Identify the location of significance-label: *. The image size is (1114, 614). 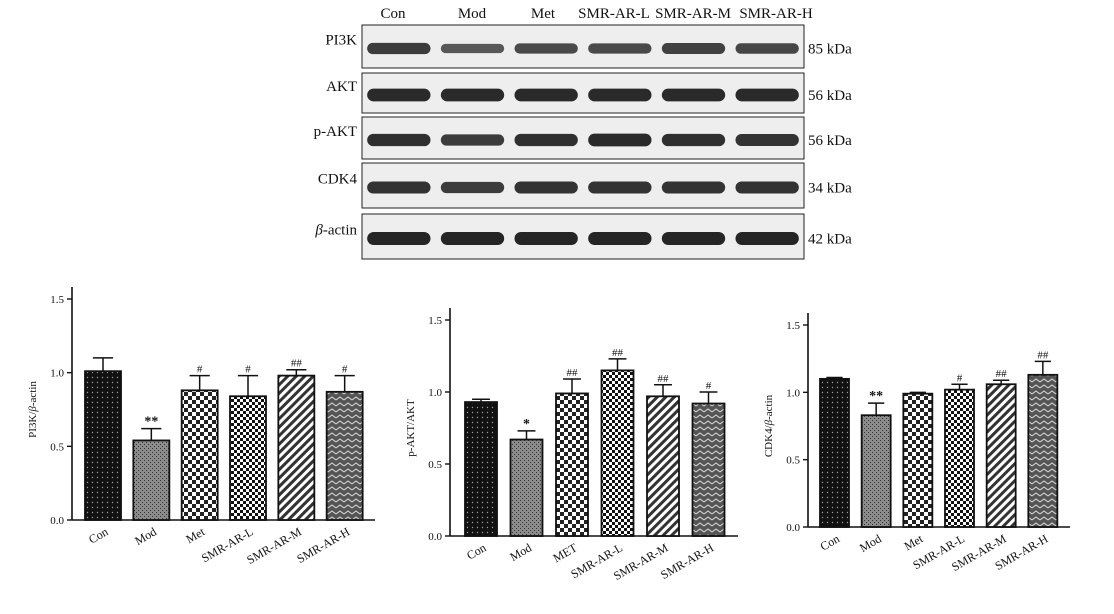
(526, 424).